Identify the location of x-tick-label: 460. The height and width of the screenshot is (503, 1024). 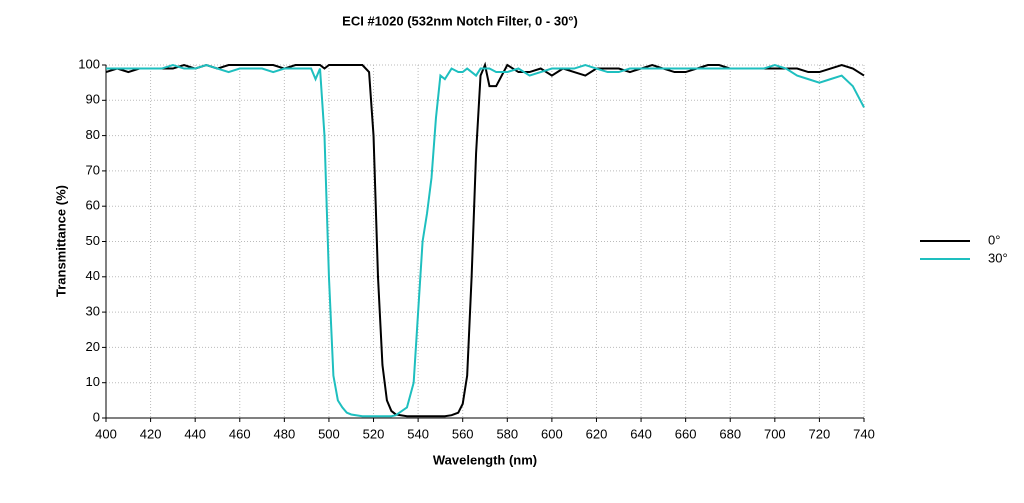
(240, 433).